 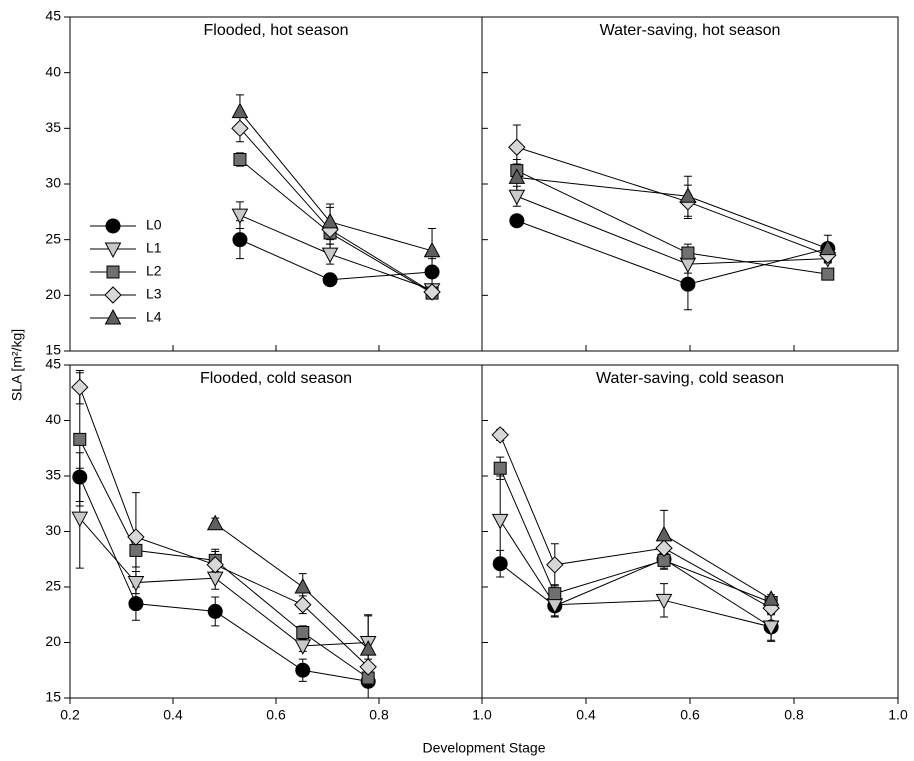 What do you see at coordinates (154, 225) in the screenshot?
I see `legend-label: L0` at bounding box center [154, 225].